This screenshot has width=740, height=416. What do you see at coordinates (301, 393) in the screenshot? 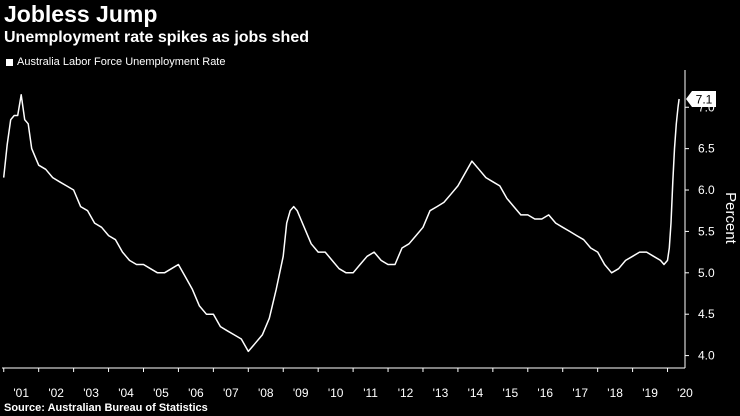
I see `x-tick-label: '09` at bounding box center [301, 393].